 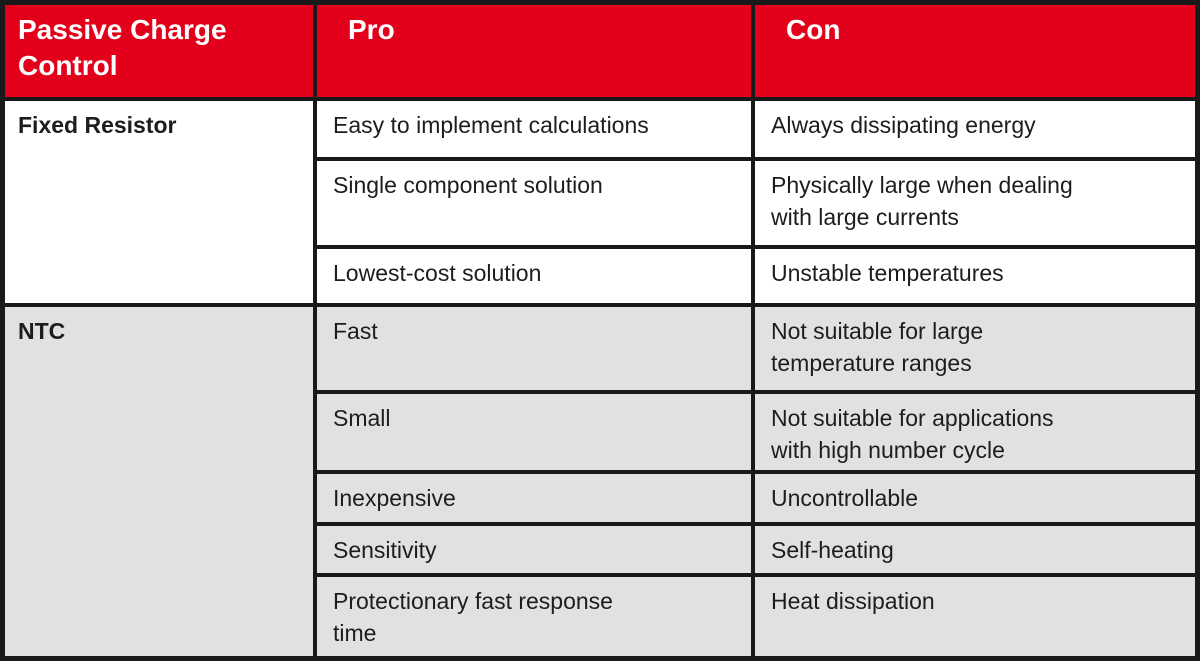 What do you see at coordinates (975, 51) in the screenshot?
I see `con-column-header: Con` at bounding box center [975, 51].